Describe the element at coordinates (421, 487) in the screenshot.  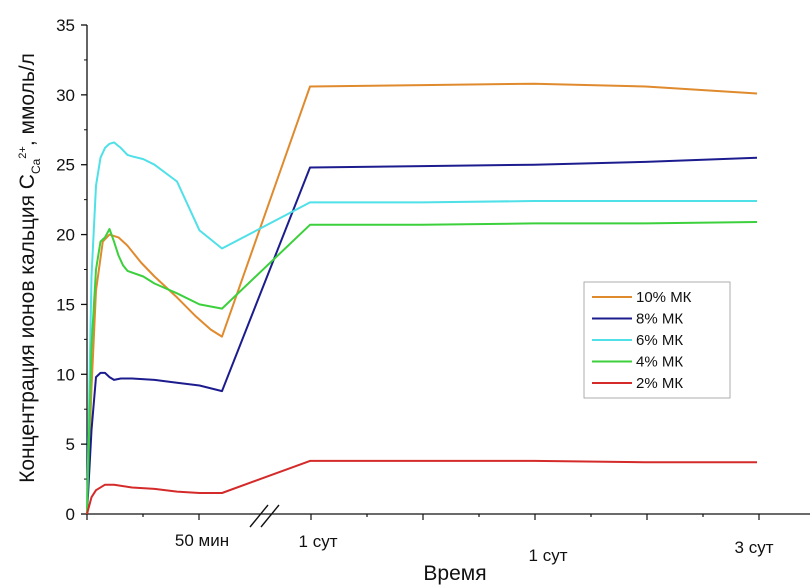
I see `series-line` at that location.